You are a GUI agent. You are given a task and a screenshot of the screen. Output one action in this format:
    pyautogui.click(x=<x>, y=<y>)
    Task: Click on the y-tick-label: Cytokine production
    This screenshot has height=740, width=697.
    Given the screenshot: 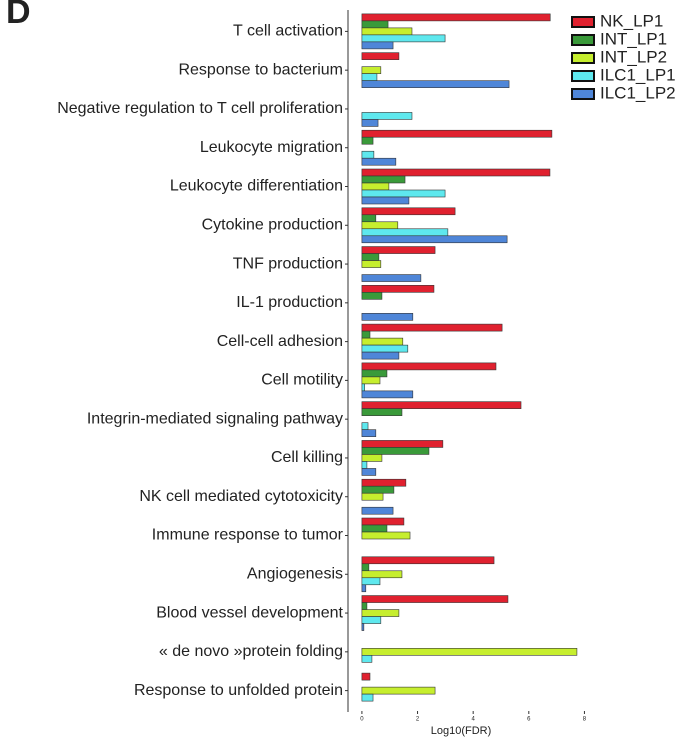 What is the action you would take?
    pyautogui.click(x=272, y=224)
    